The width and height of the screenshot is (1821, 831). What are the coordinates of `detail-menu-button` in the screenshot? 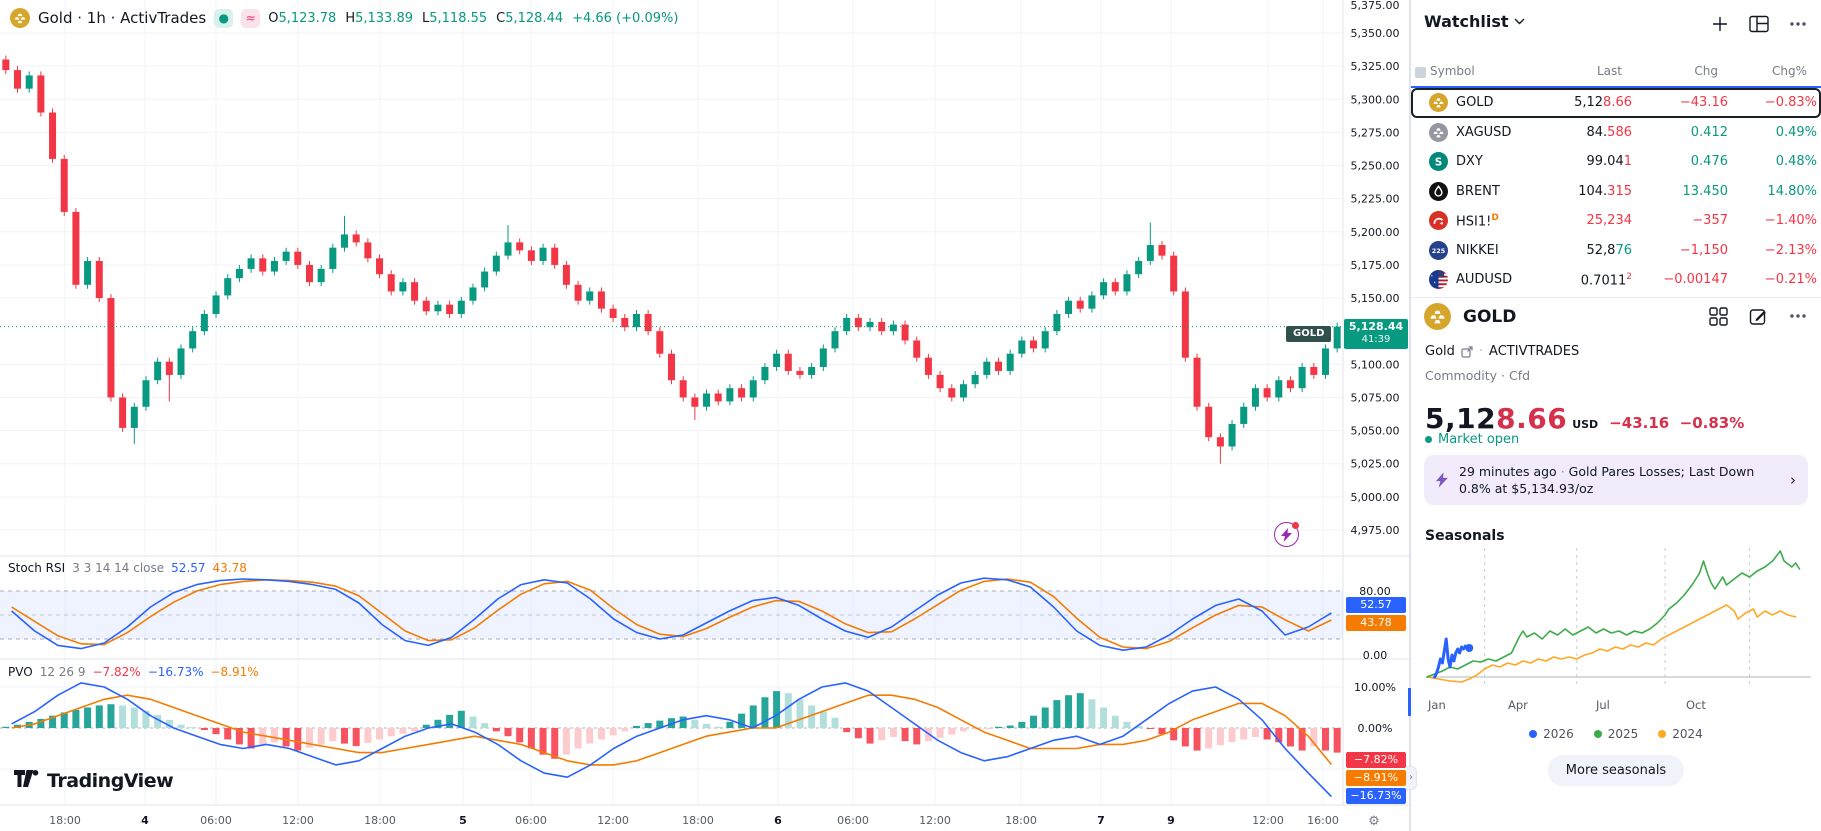 It's located at (1798, 316).